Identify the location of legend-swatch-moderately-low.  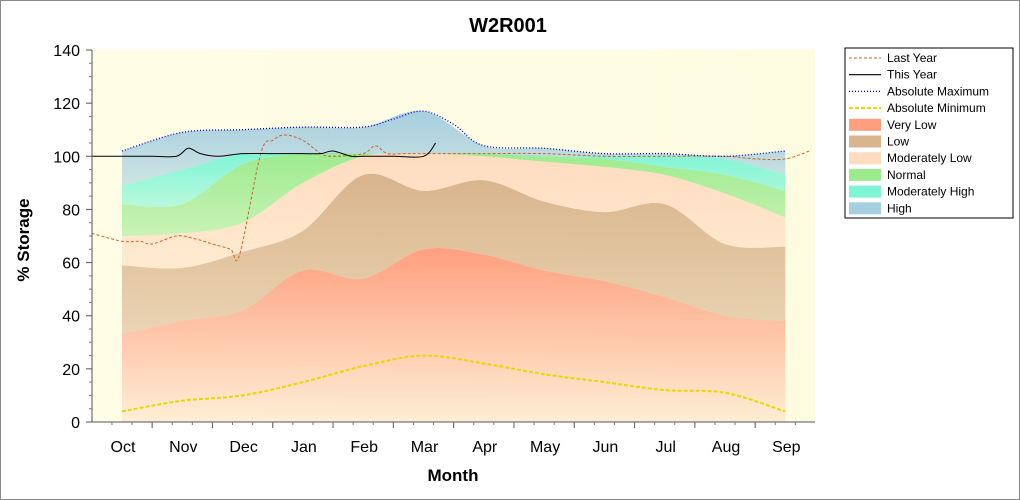
(865, 158).